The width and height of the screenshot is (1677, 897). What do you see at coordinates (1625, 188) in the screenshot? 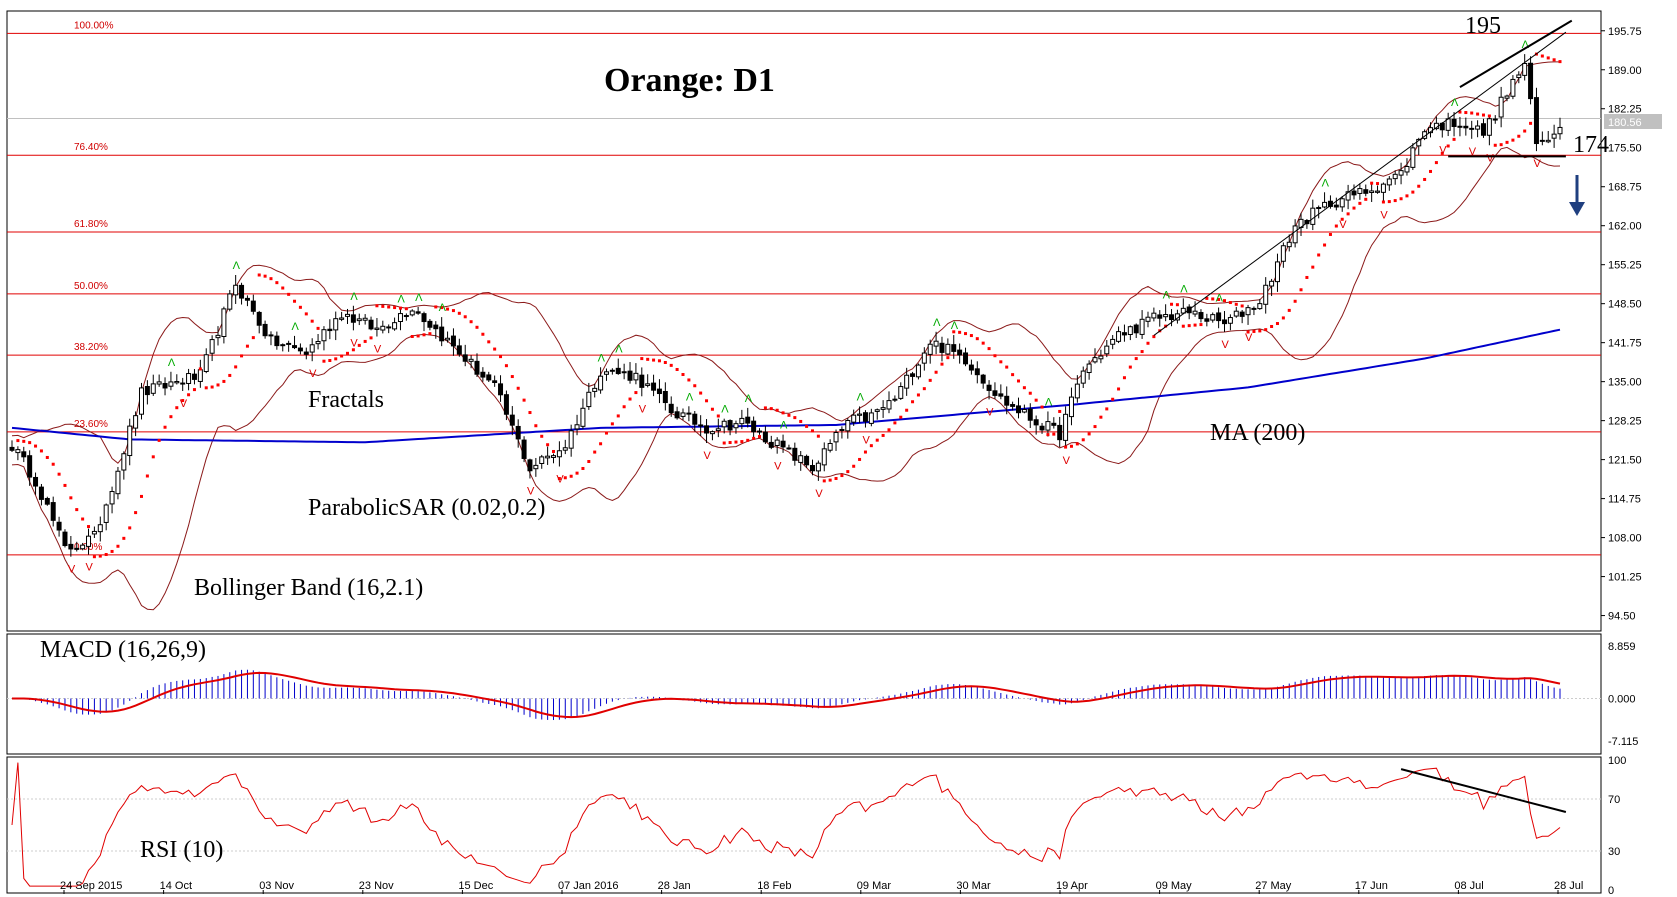
I see `y-tick-label: 168.75` at bounding box center [1625, 188].